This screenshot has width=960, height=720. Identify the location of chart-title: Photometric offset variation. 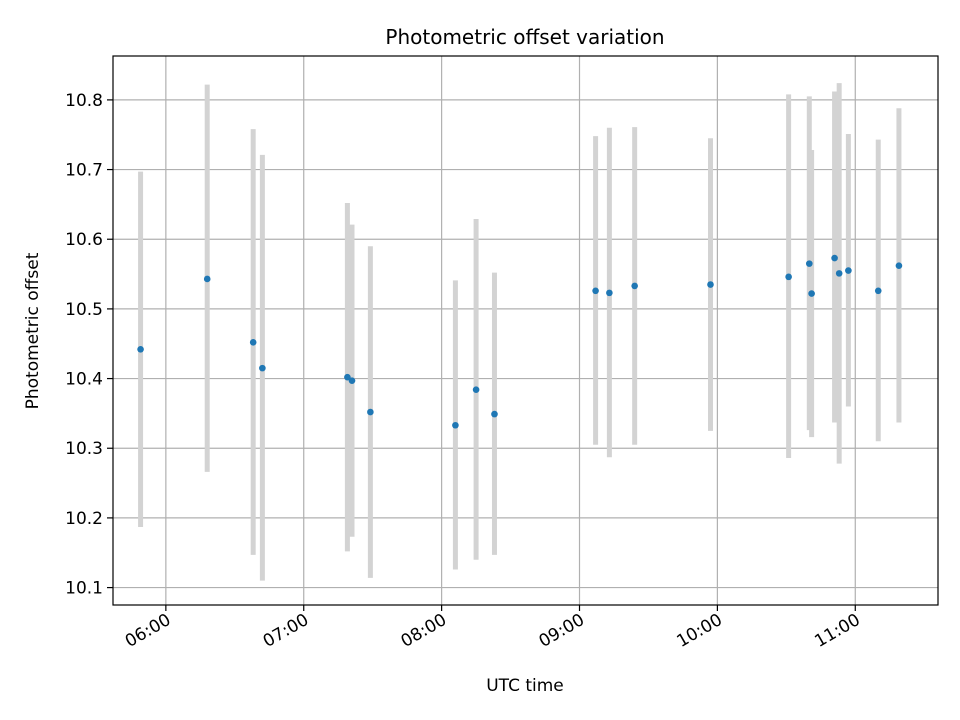
(524, 37).